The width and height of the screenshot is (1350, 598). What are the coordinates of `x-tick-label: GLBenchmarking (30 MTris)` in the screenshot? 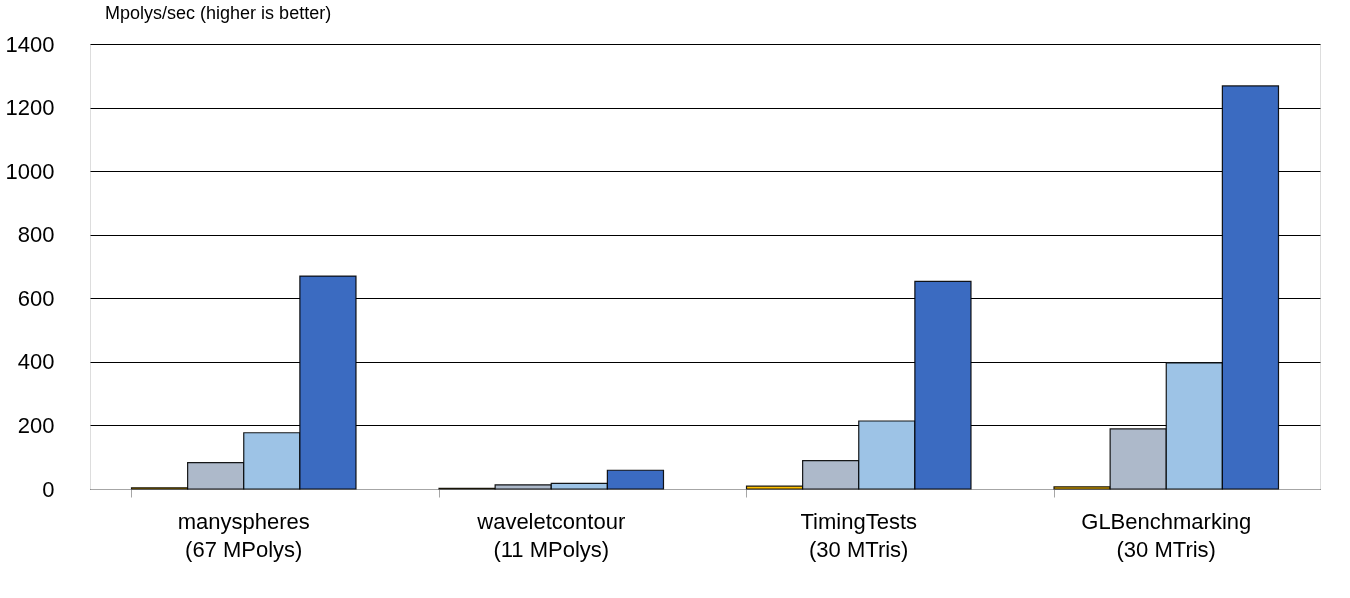 It's located at (1166, 535).